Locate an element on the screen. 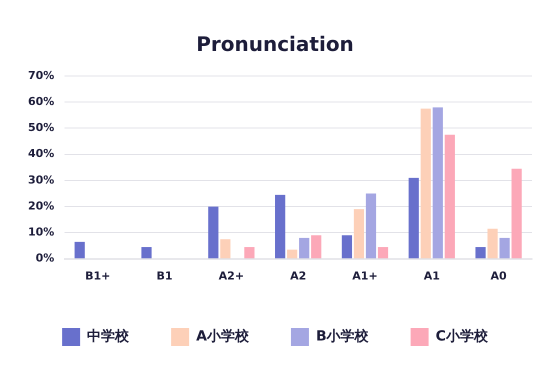 This screenshot has height=370, width=556. legend-label: B小学校 is located at coordinates (343, 336).